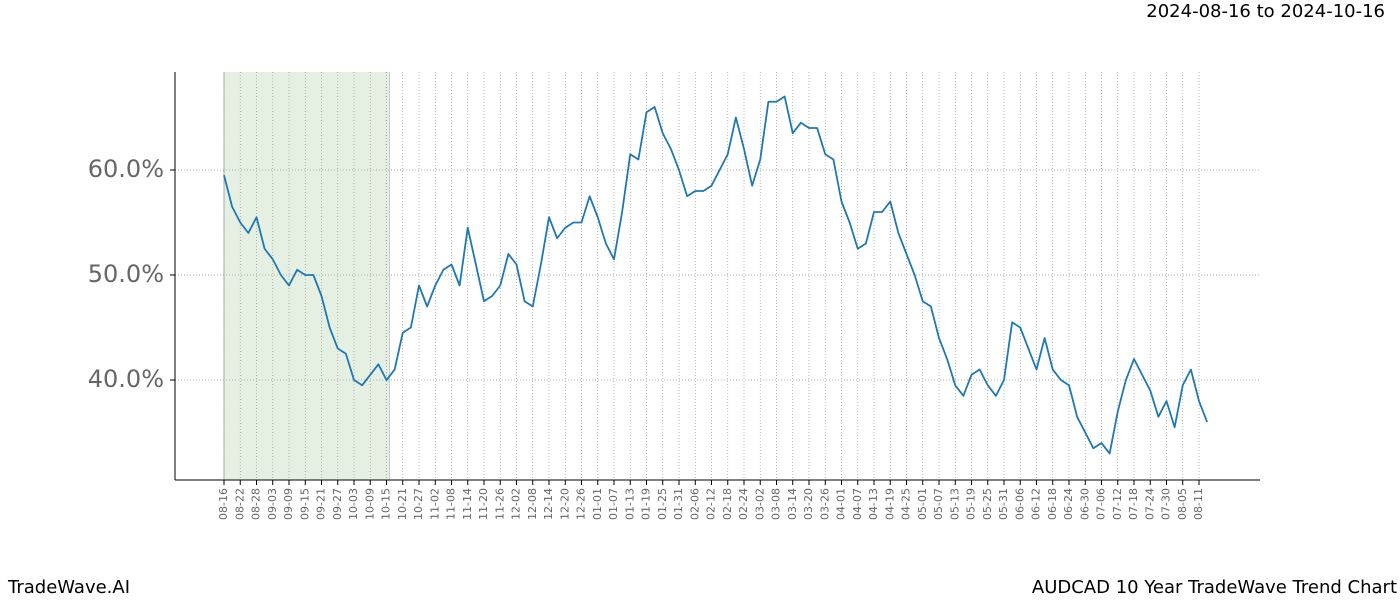  What do you see at coordinates (841, 504) in the screenshot?
I see `x-tick-label: 04-01` at bounding box center [841, 504].